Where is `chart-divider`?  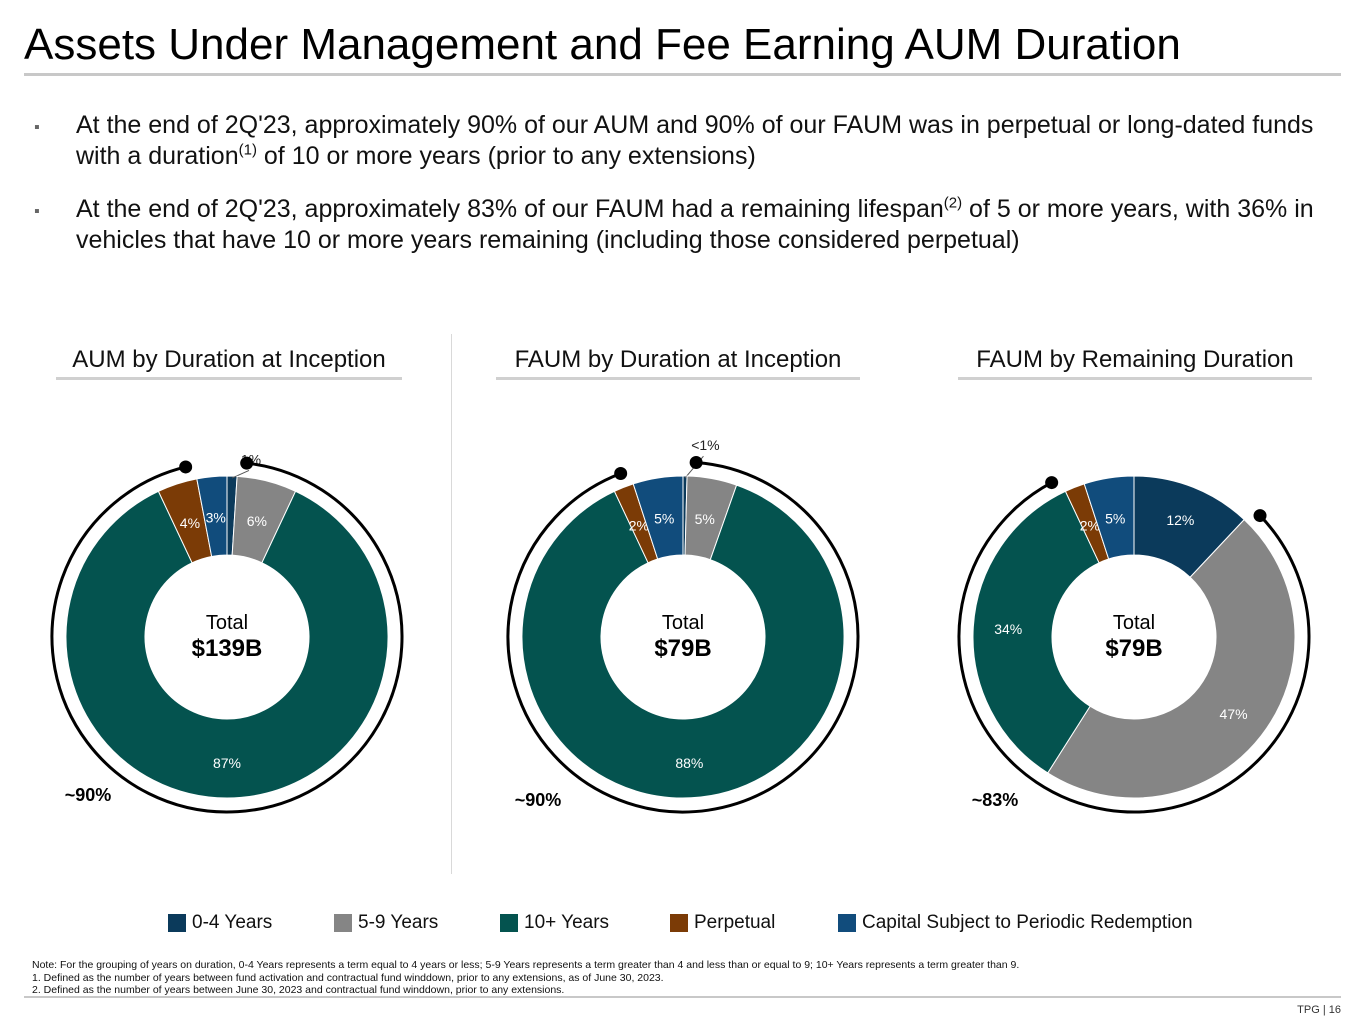 chart-divider is located at coordinates (451, 604).